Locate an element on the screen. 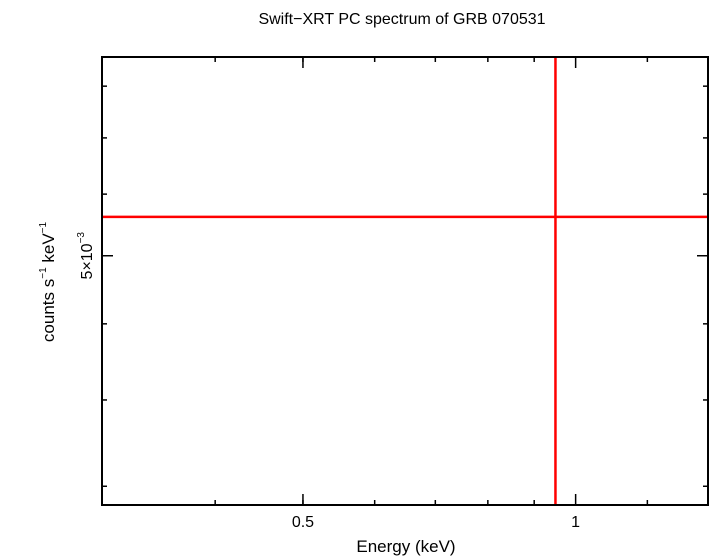 This screenshot has height=556, width=710. y-axis-label: counts s−1 keV−1 is located at coordinates (48, 281).